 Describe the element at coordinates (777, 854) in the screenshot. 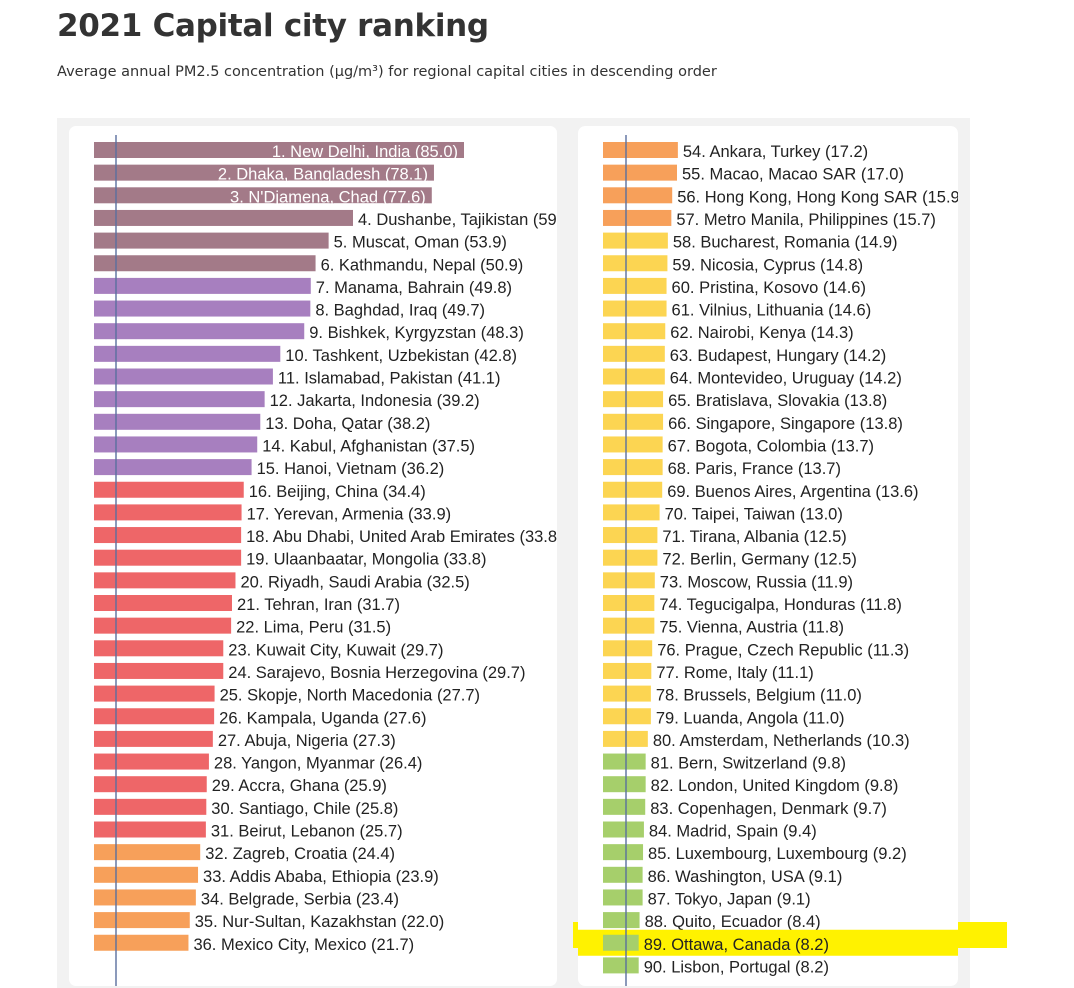

I see `bar-label-85: 85. Luxembourg, Luxembourg (9.2)` at that location.